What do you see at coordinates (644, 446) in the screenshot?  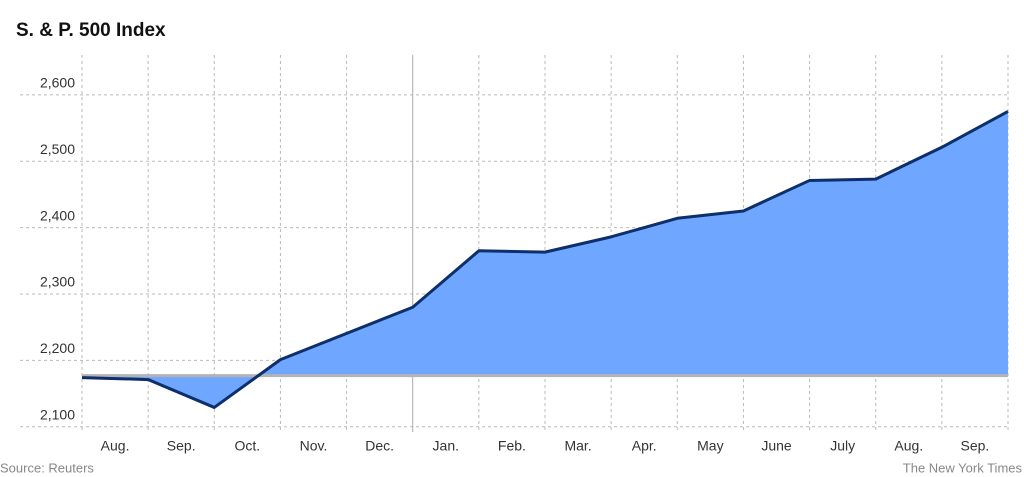 I see `x-tick-label: Apr.` at bounding box center [644, 446].